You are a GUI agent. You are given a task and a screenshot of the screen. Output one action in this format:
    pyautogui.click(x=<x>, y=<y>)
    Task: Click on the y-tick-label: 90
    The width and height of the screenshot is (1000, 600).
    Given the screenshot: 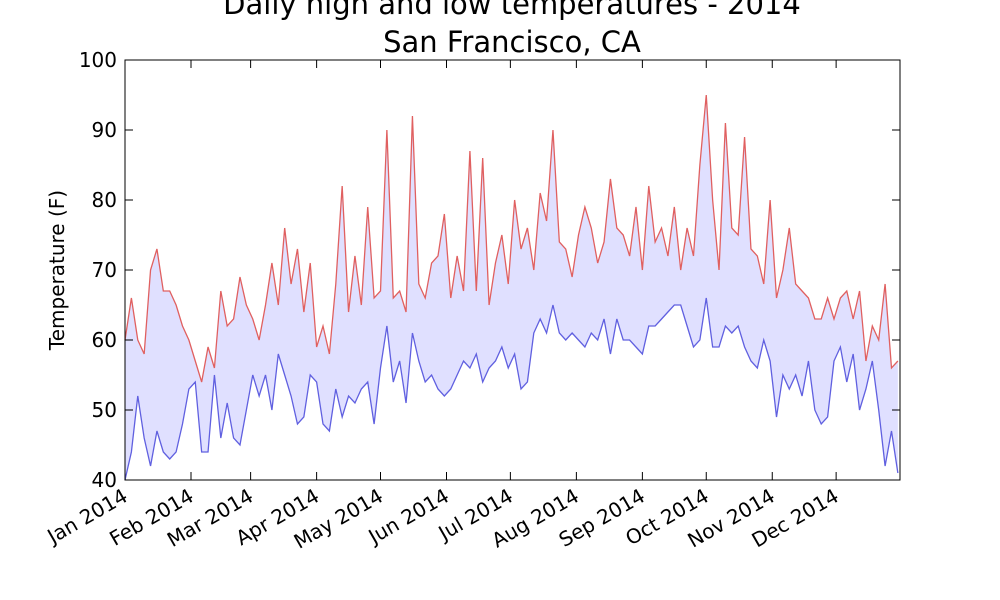 What is the action you would take?
    pyautogui.click(x=104, y=130)
    